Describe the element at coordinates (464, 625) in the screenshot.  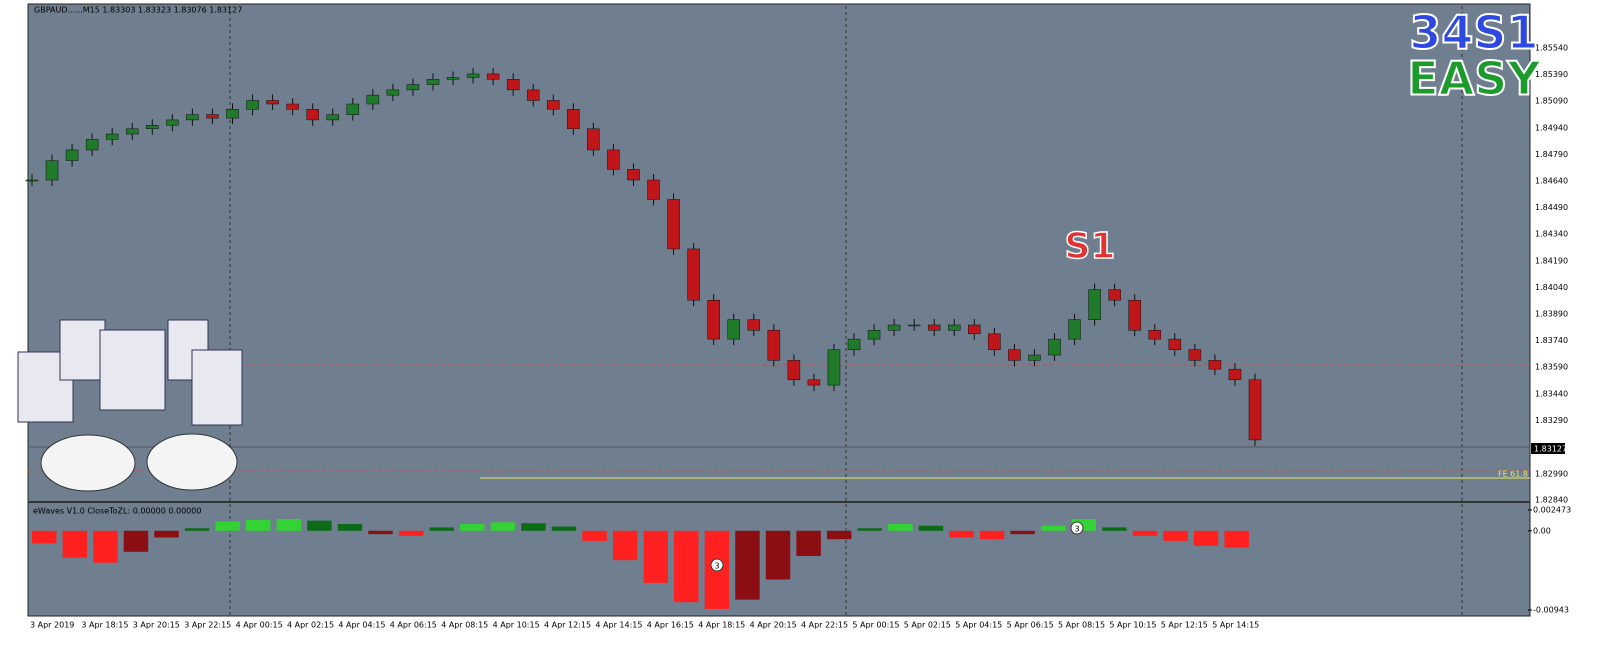
I see `time-label: 4 Apr 08:15` at that location.